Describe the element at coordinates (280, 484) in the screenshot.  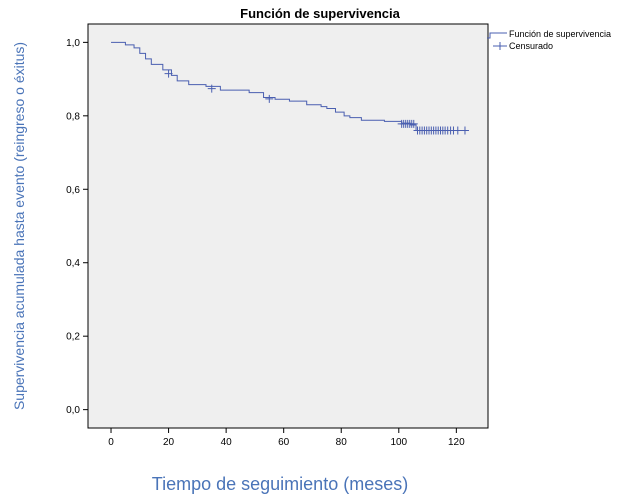
I see `x-axis-label: Tiempo de seguimiento (meses)` at that location.